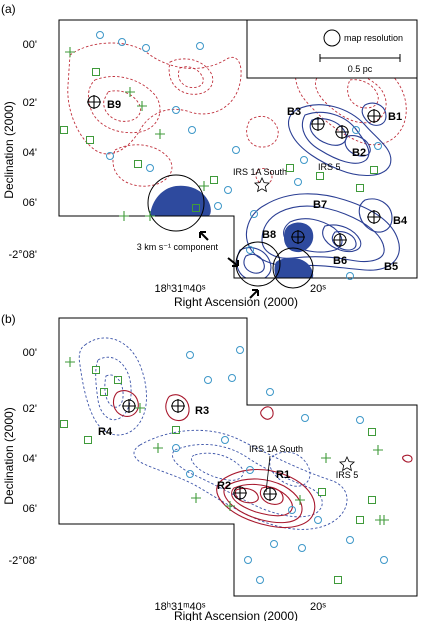  What do you see at coordinates (9, 149) in the screenshot?
I see `panel-a-ylabel: Declination (2000)` at bounding box center [9, 149].